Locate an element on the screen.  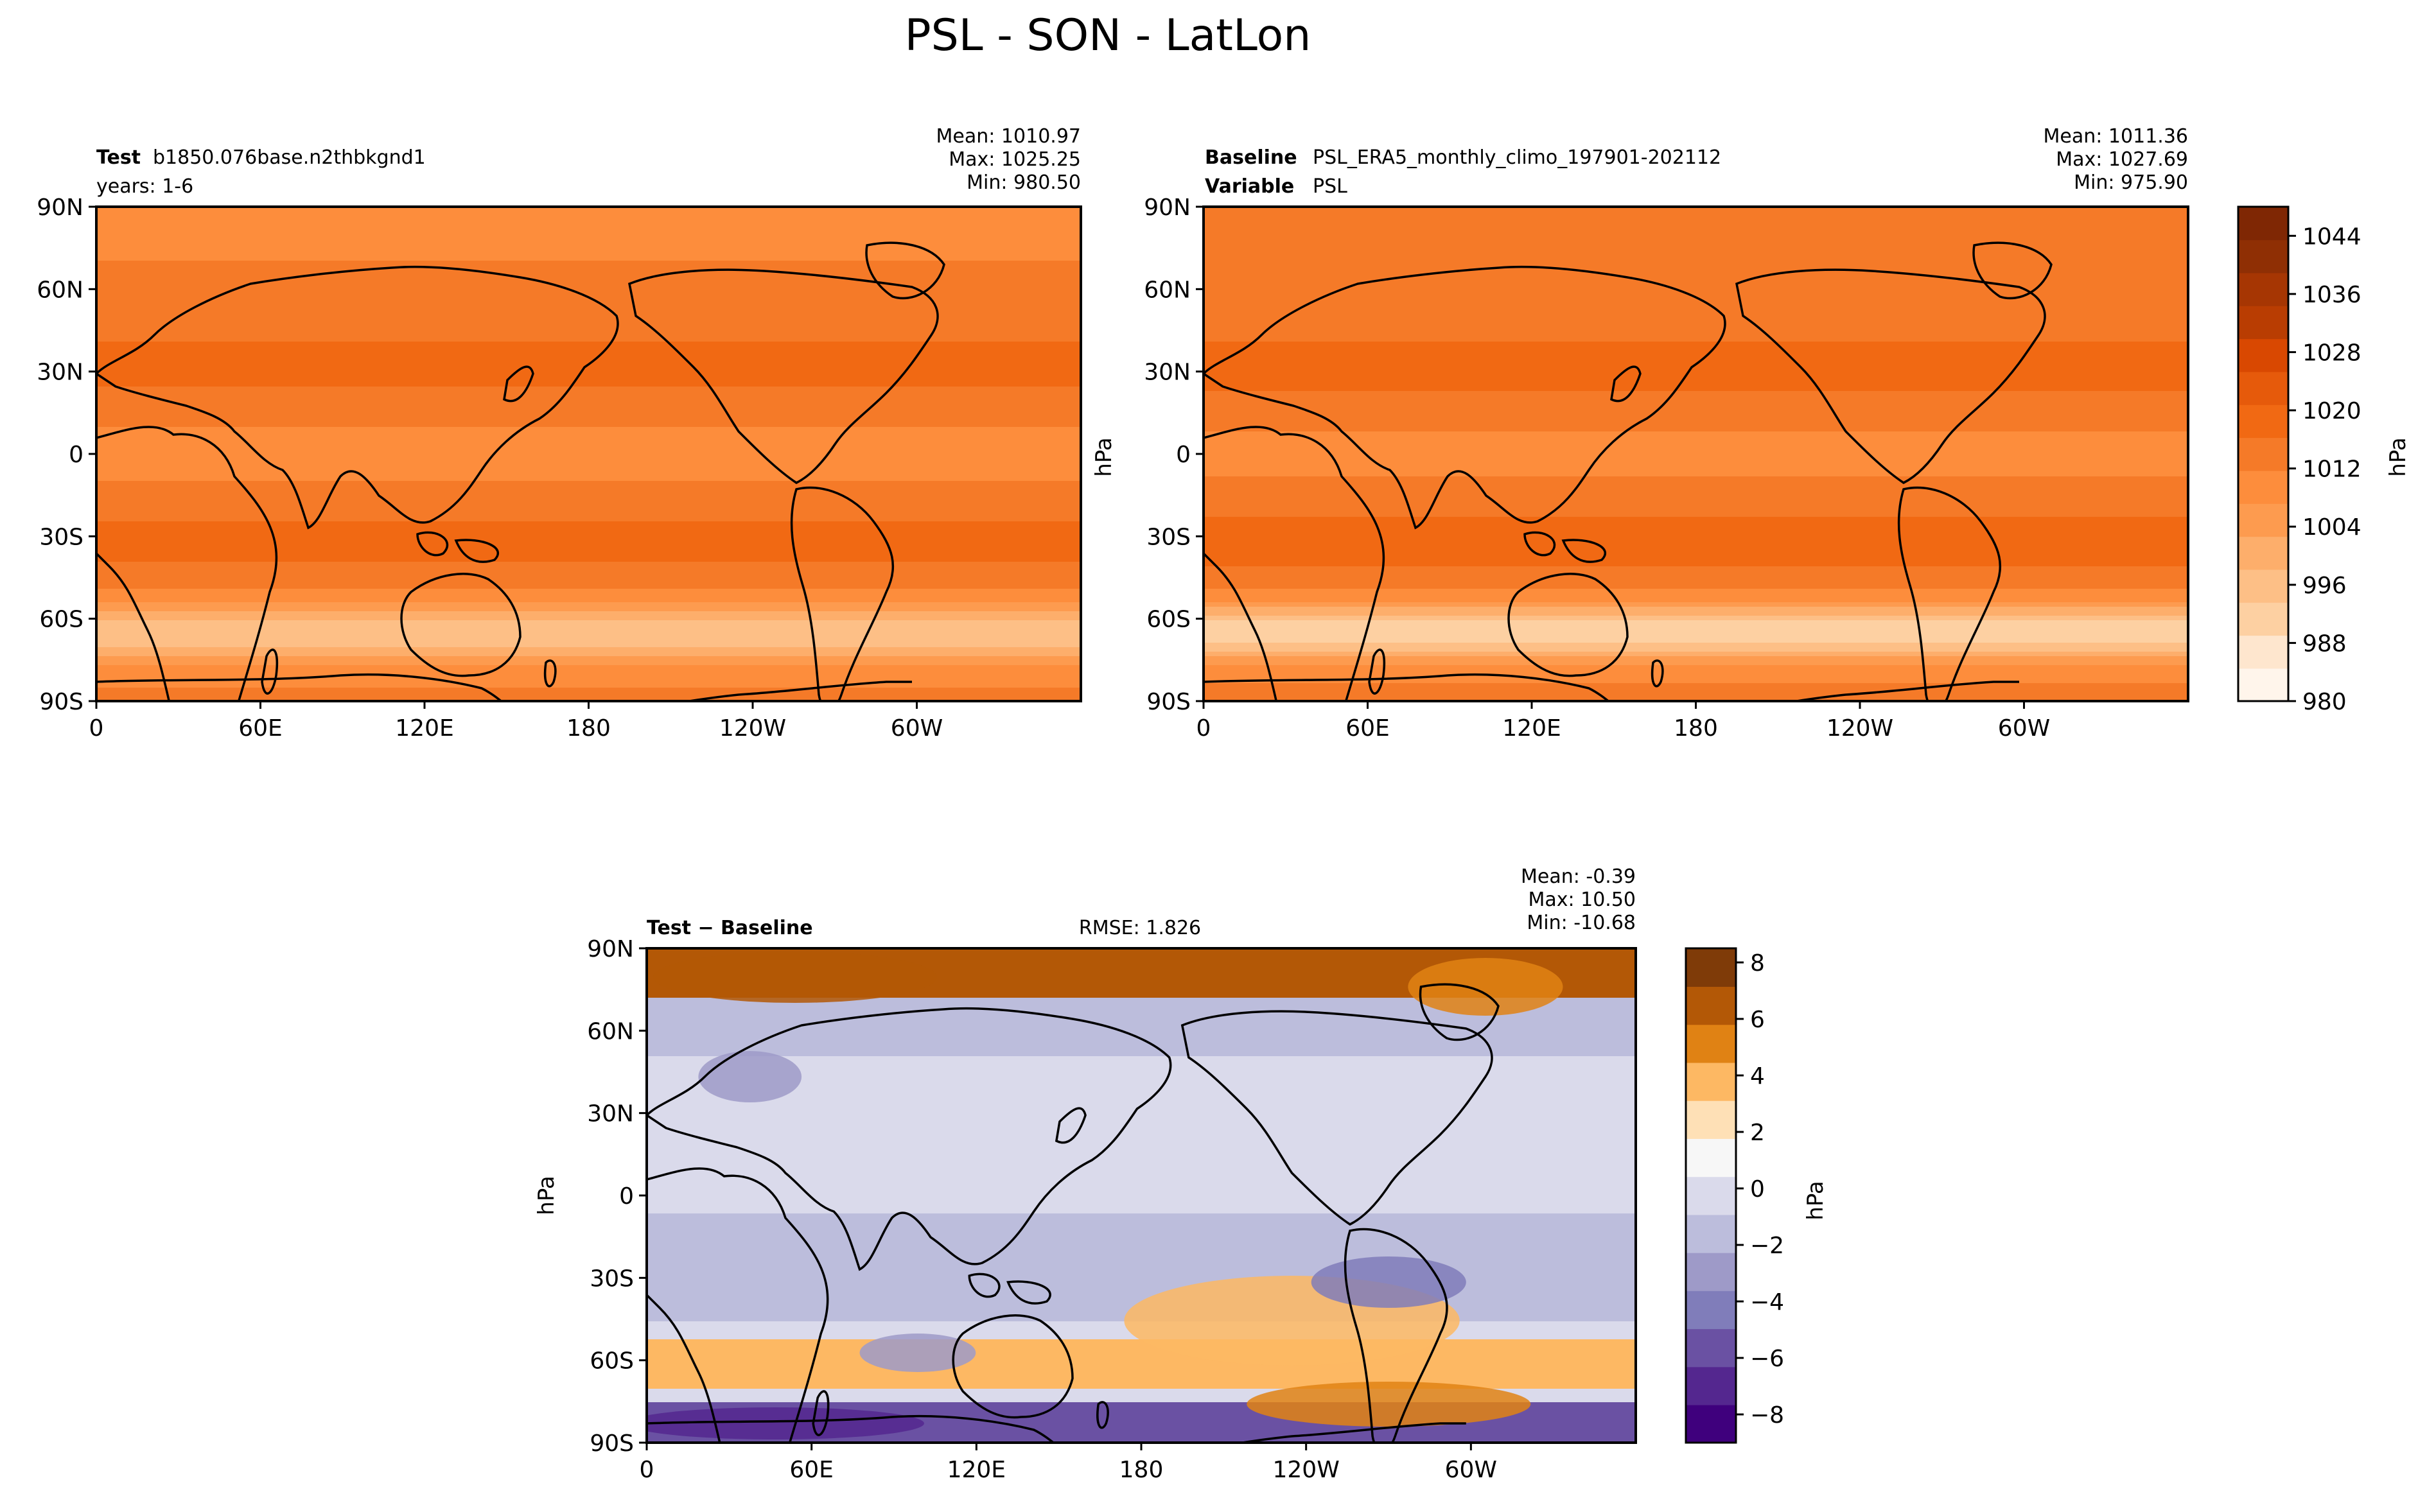
panel-test-min: Min: 980.50 is located at coordinates (1024, 182).